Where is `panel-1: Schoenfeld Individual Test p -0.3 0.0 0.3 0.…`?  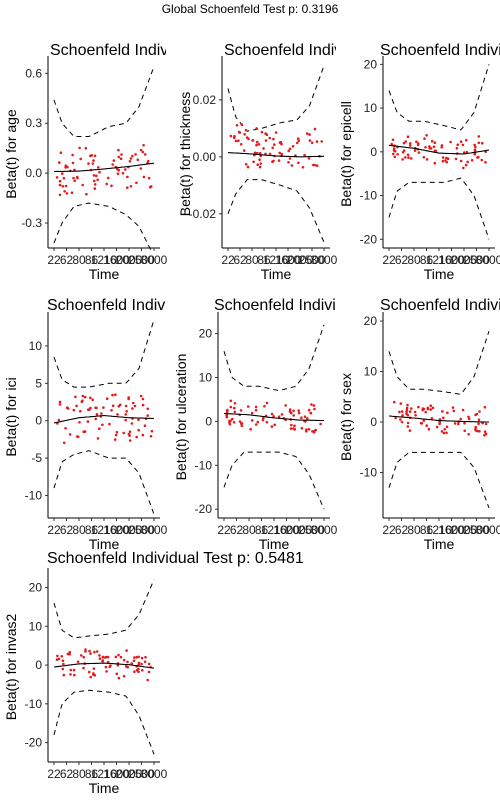 panel-1: Schoenfeld Individual Test p -0.3 0.0 0.3 0.… is located at coordinates (85, 162).